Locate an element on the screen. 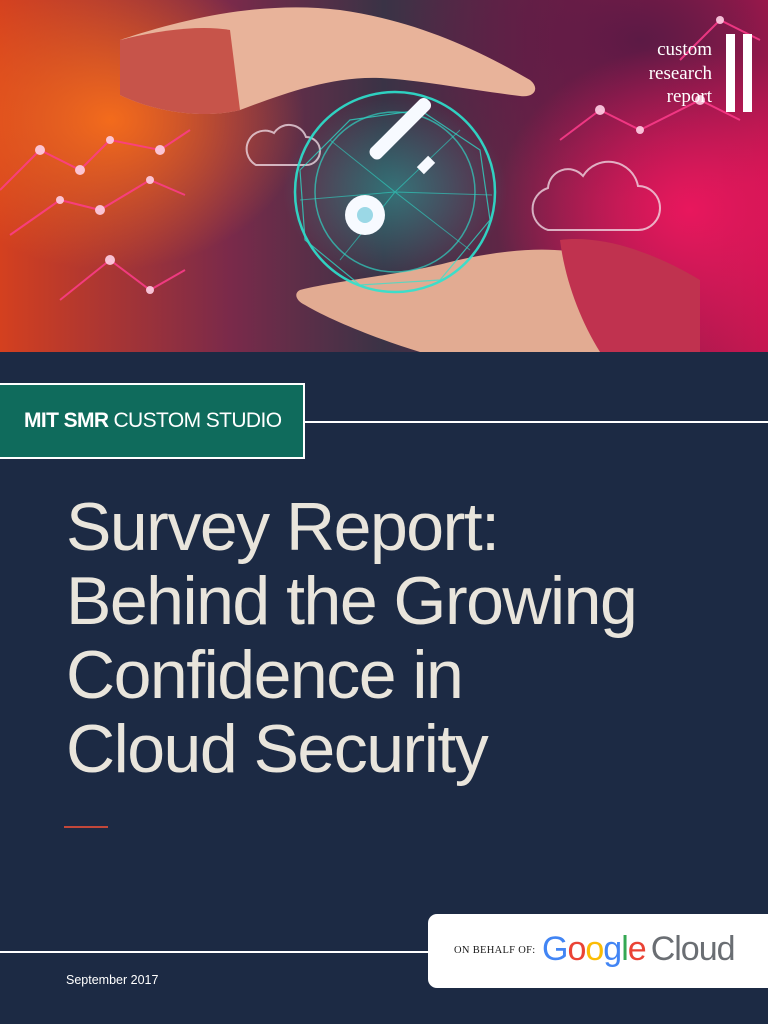  title-line: Confidence in is located at coordinates (265, 675).